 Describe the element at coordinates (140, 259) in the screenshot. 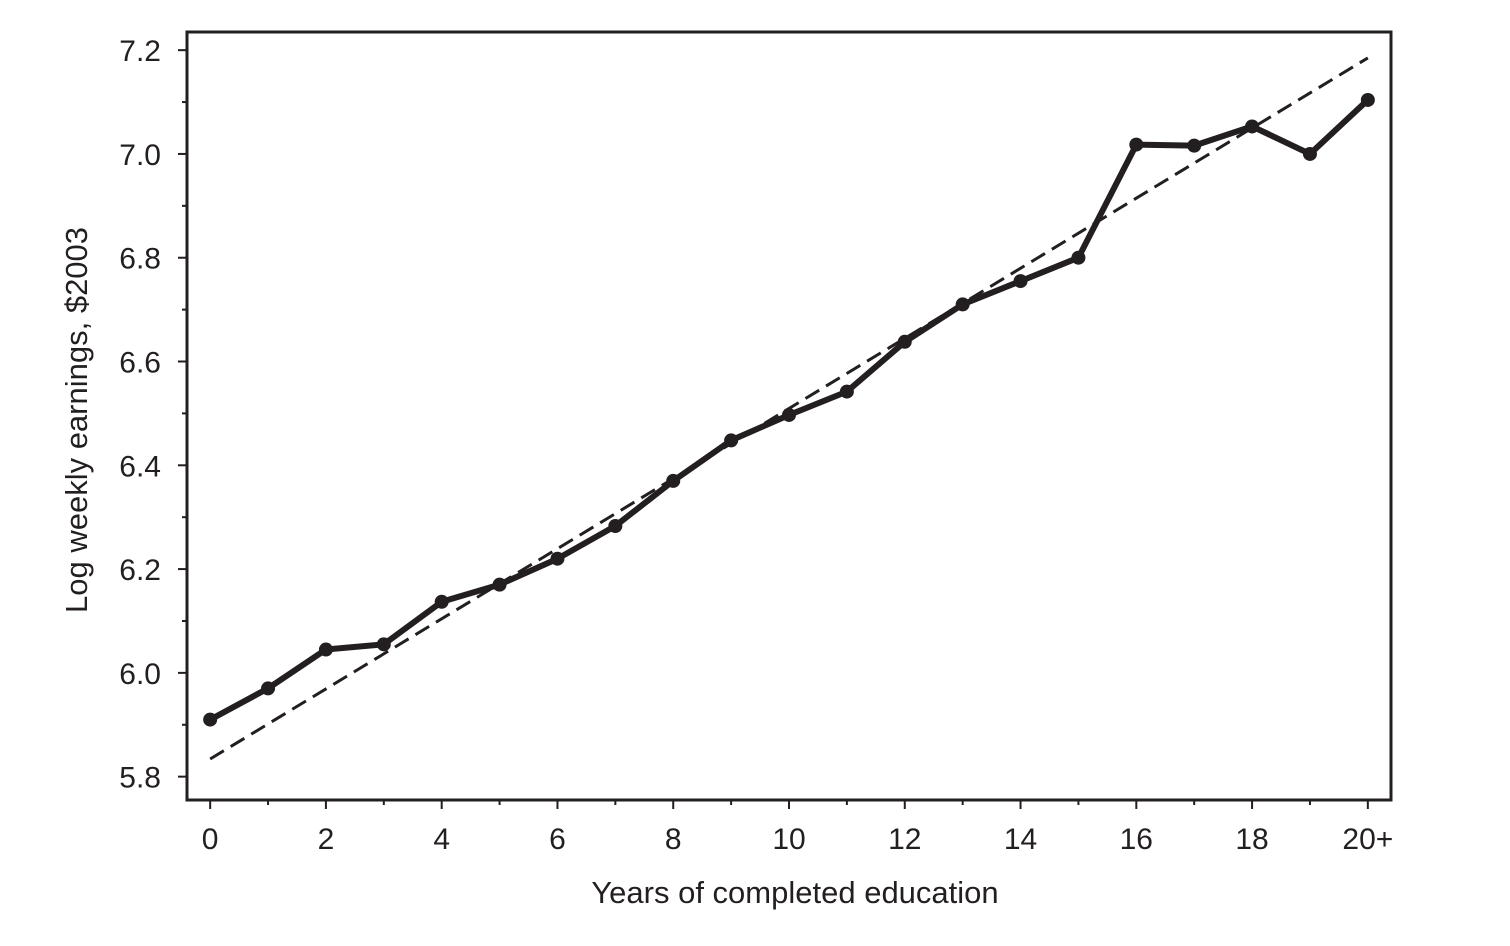

I see `y-tick-label: 6.8` at that location.